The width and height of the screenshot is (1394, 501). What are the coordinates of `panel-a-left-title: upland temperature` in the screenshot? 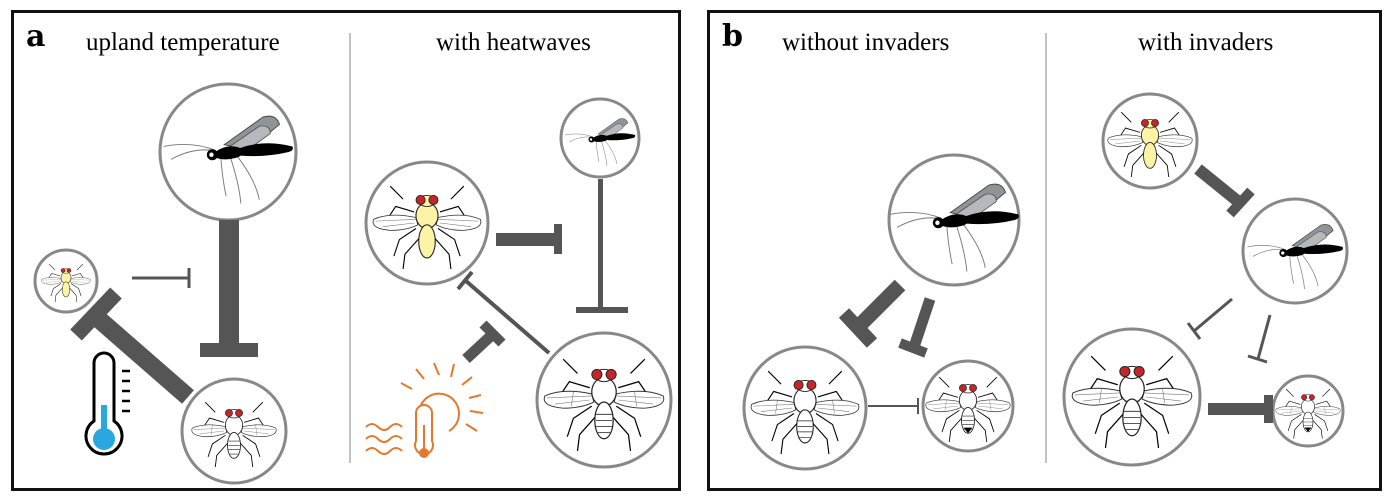 It's located at (183, 42).